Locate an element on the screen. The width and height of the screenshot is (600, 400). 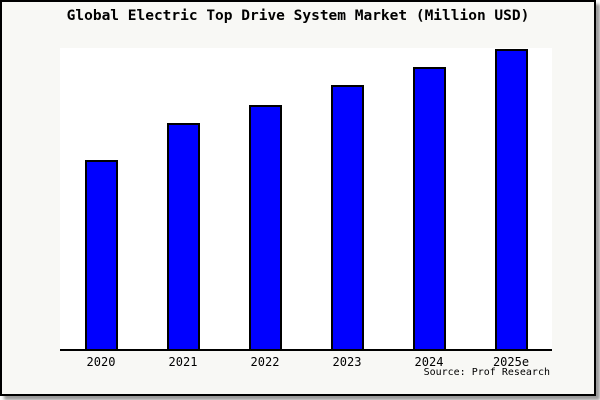
bar-2023 is located at coordinates (347, 217).